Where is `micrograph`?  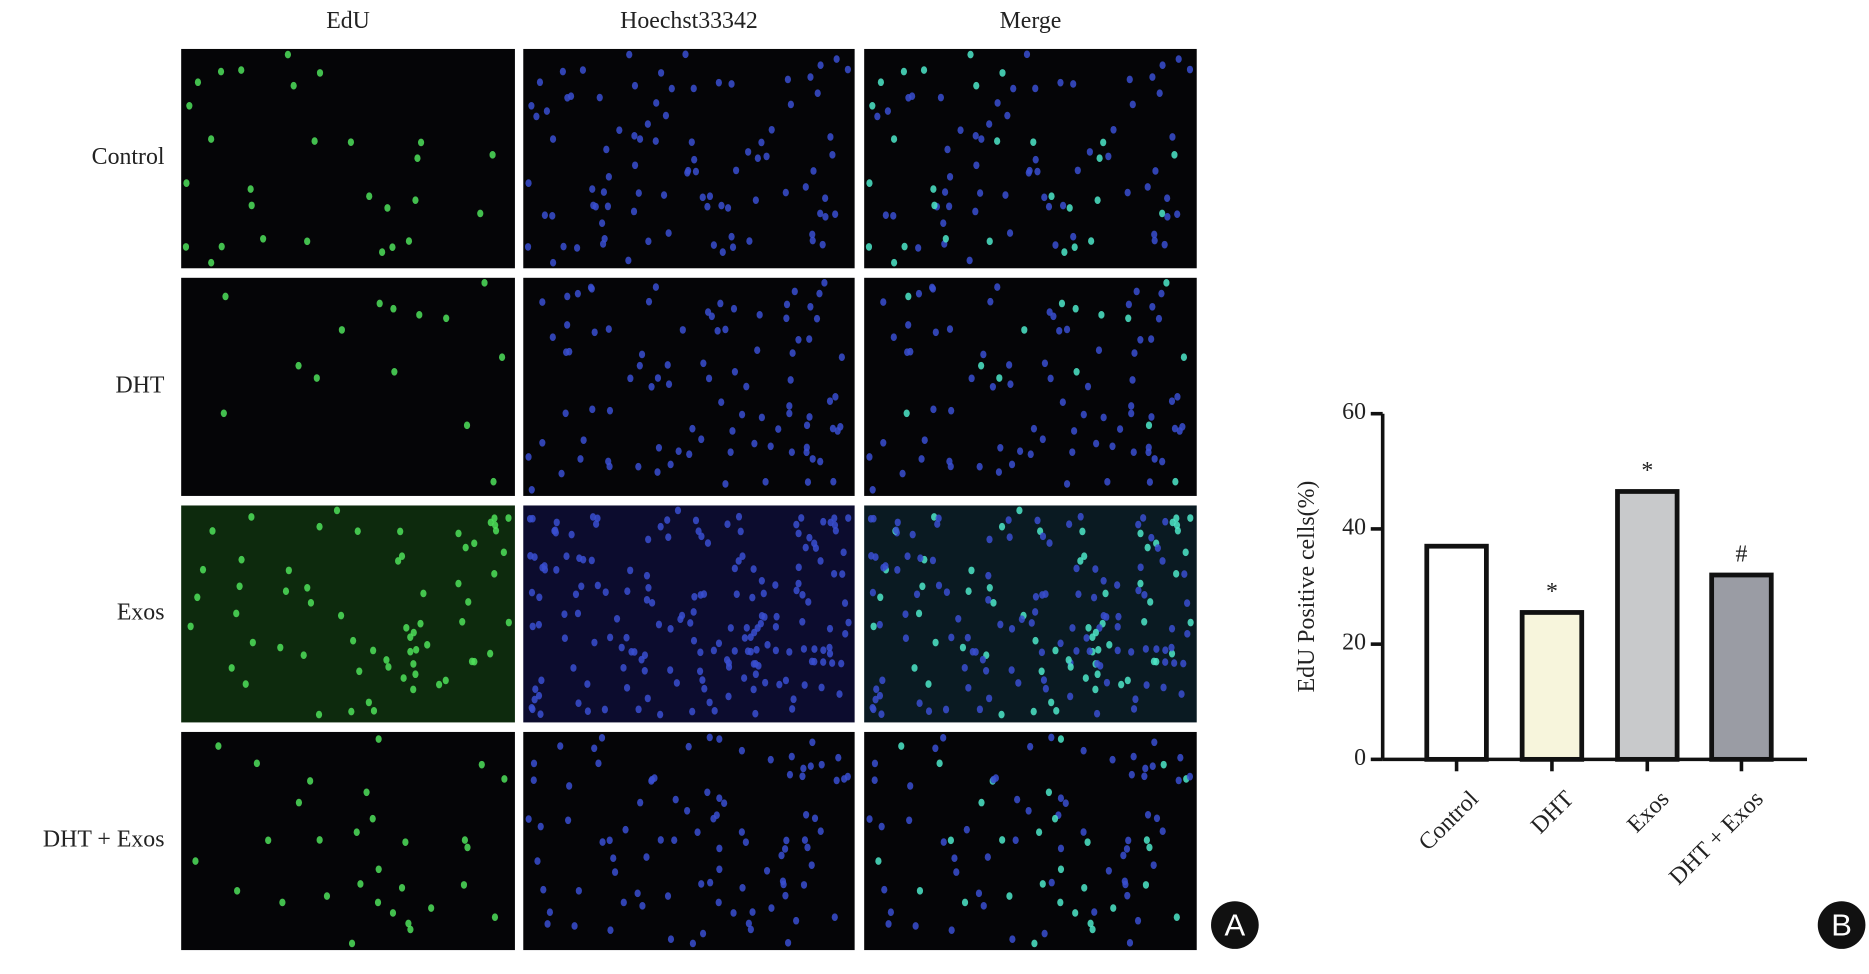 micrograph is located at coordinates (689, 158).